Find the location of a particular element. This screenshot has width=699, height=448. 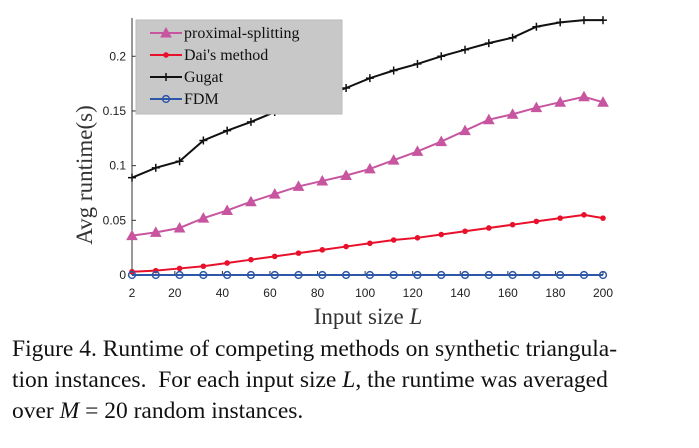

series-fdm is located at coordinates (367, 275).